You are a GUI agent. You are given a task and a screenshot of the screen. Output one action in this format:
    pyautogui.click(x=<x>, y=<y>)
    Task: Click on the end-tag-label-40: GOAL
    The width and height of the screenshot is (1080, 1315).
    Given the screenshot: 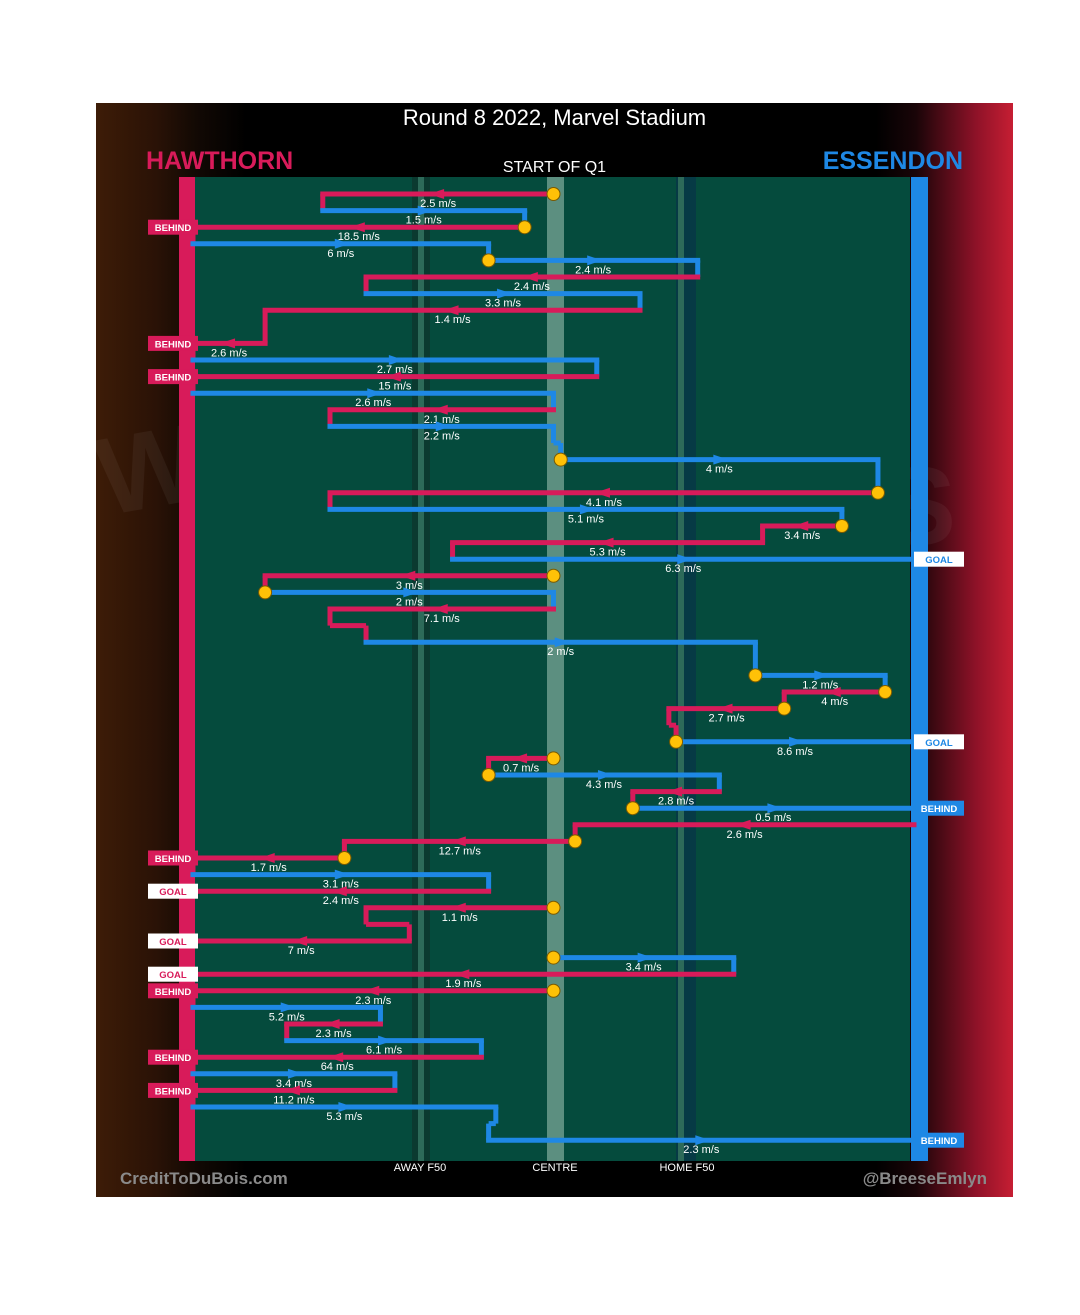 What is the action you would take?
    pyautogui.click(x=173, y=975)
    